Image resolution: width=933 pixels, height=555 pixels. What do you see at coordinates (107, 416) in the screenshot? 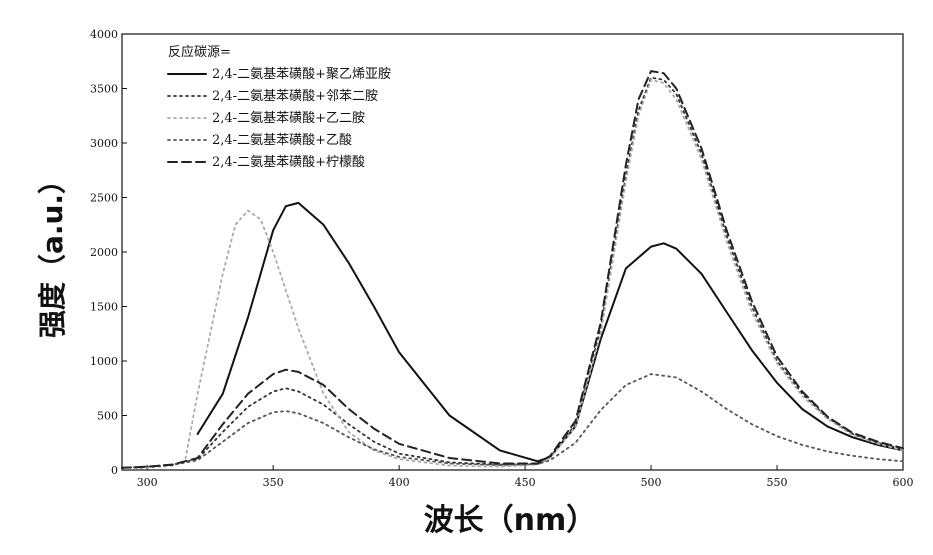
I see `y-tick-label: 500` at bounding box center [107, 416].